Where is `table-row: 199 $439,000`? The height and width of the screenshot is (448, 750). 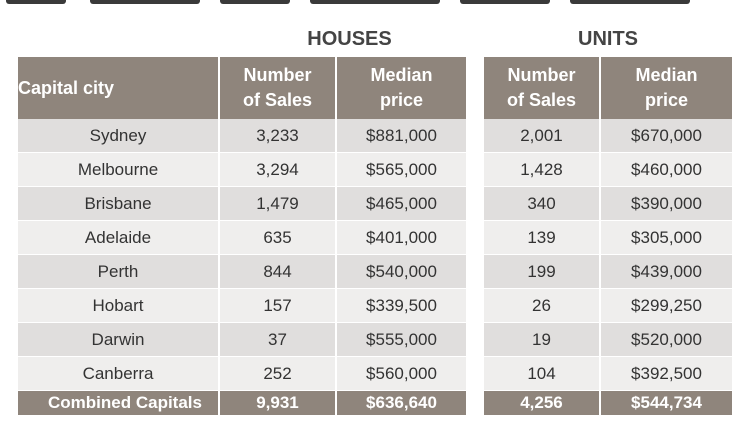 table-row: 199 $439,000 is located at coordinates (608, 272).